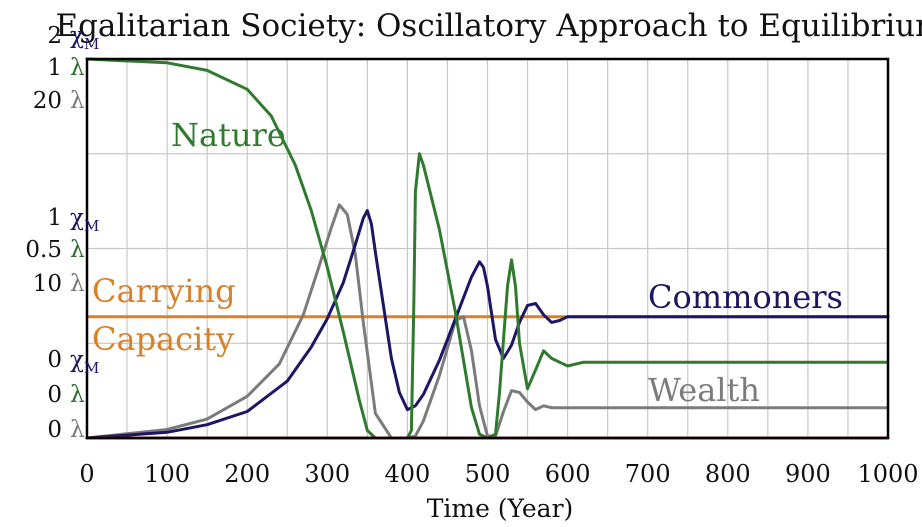 This screenshot has width=922, height=527. I want to click on x-tick-label: 0, so click(86, 474).